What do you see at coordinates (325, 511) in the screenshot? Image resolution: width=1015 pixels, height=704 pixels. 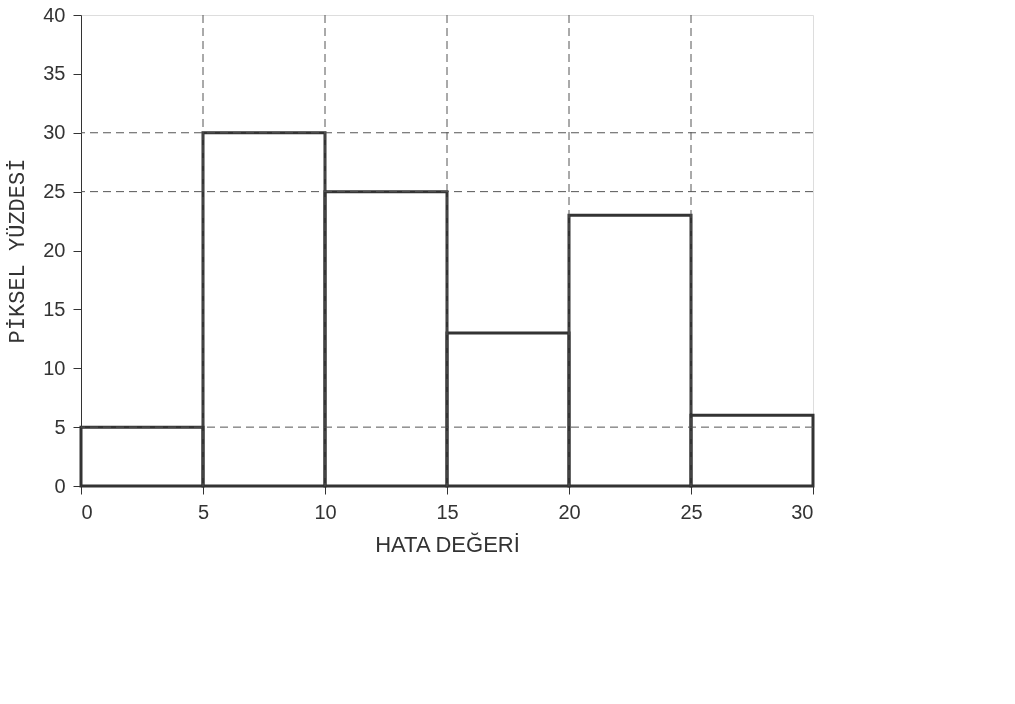 I see `x-tick-label: 10` at bounding box center [325, 511].